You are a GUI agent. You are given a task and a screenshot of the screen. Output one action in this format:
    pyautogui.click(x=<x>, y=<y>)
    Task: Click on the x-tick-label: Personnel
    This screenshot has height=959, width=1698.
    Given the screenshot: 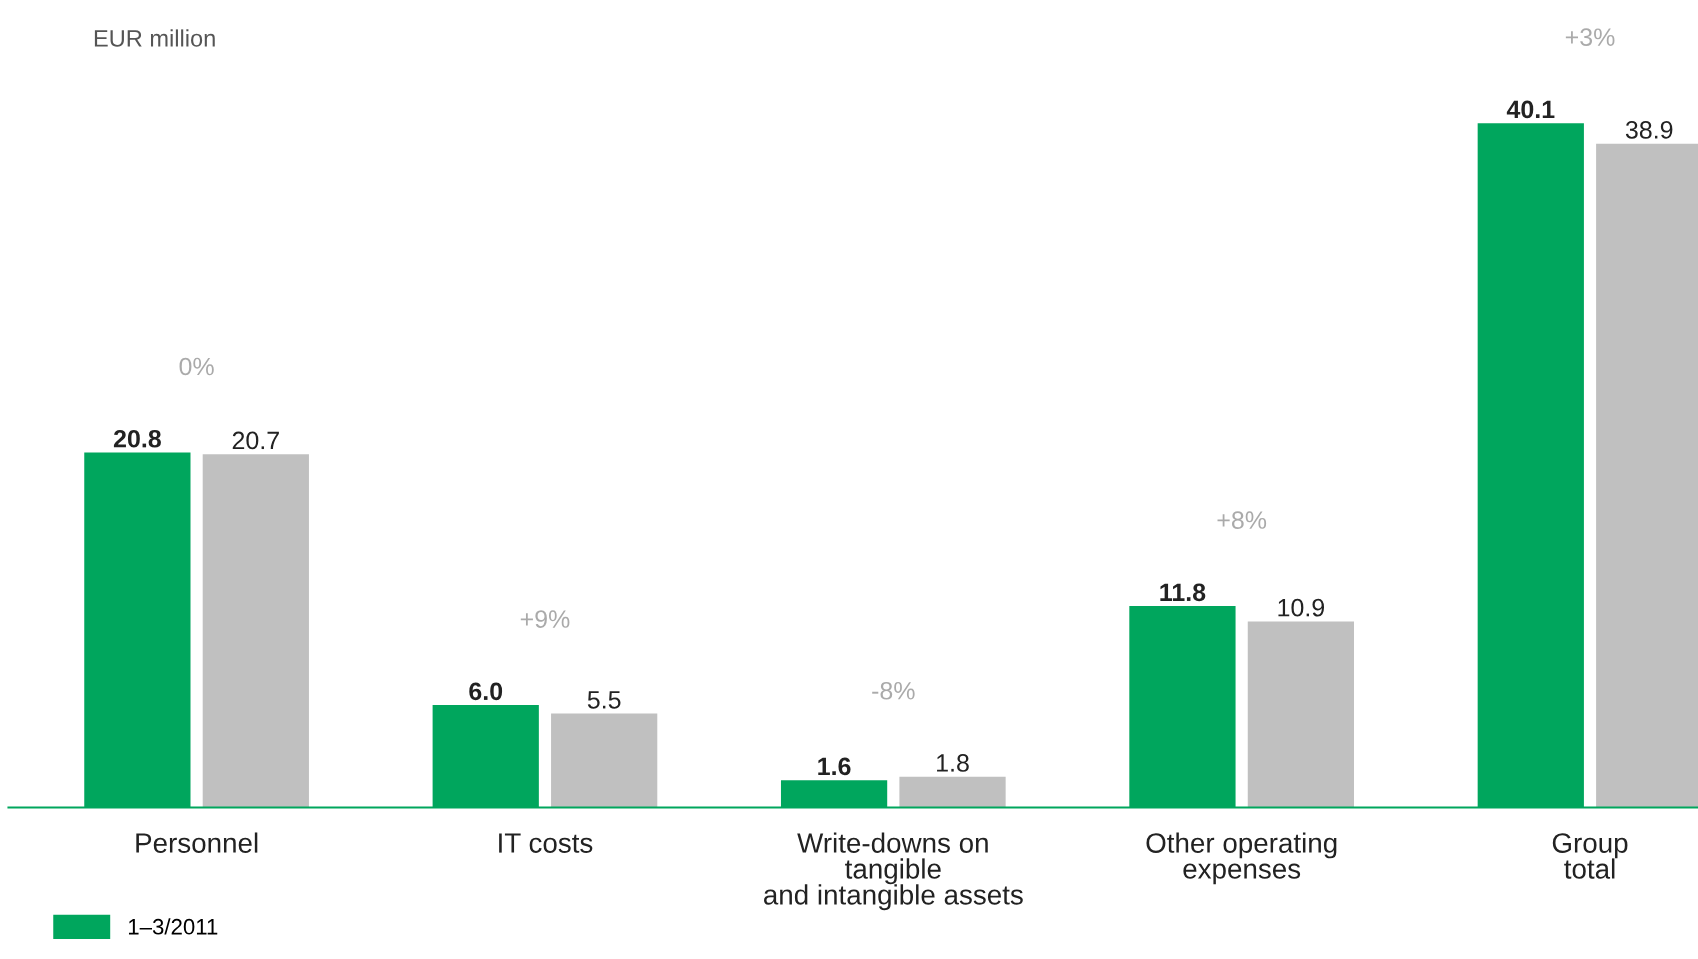 What is the action you would take?
    pyautogui.click(x=197, y=842)
    